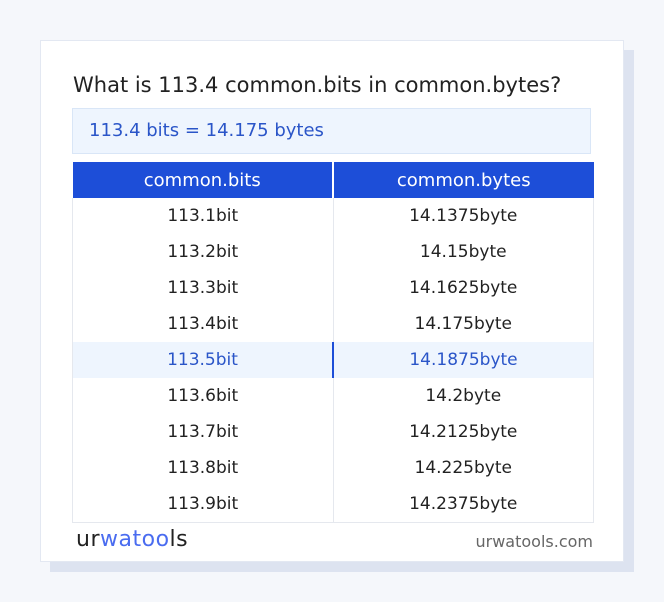 The width and height of the screenshot is (664, 602). What do you see at coordinates (463, 324) in the screenshot?
I see `bytes-cell: 14.175byte` at bounding box center [463, 324].